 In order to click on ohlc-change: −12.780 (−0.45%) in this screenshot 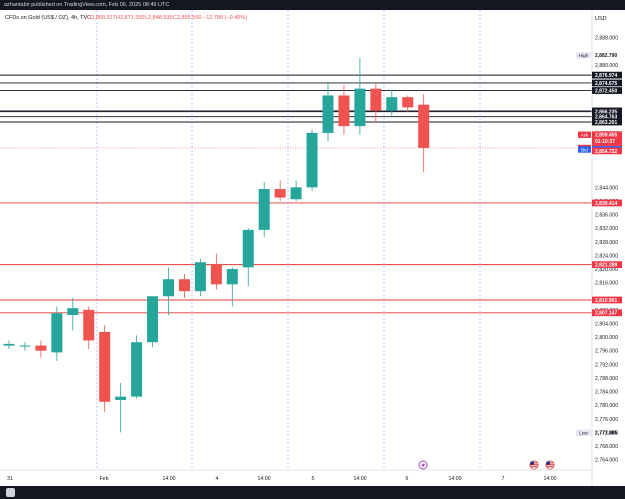, I will do `click(225, 18)`.